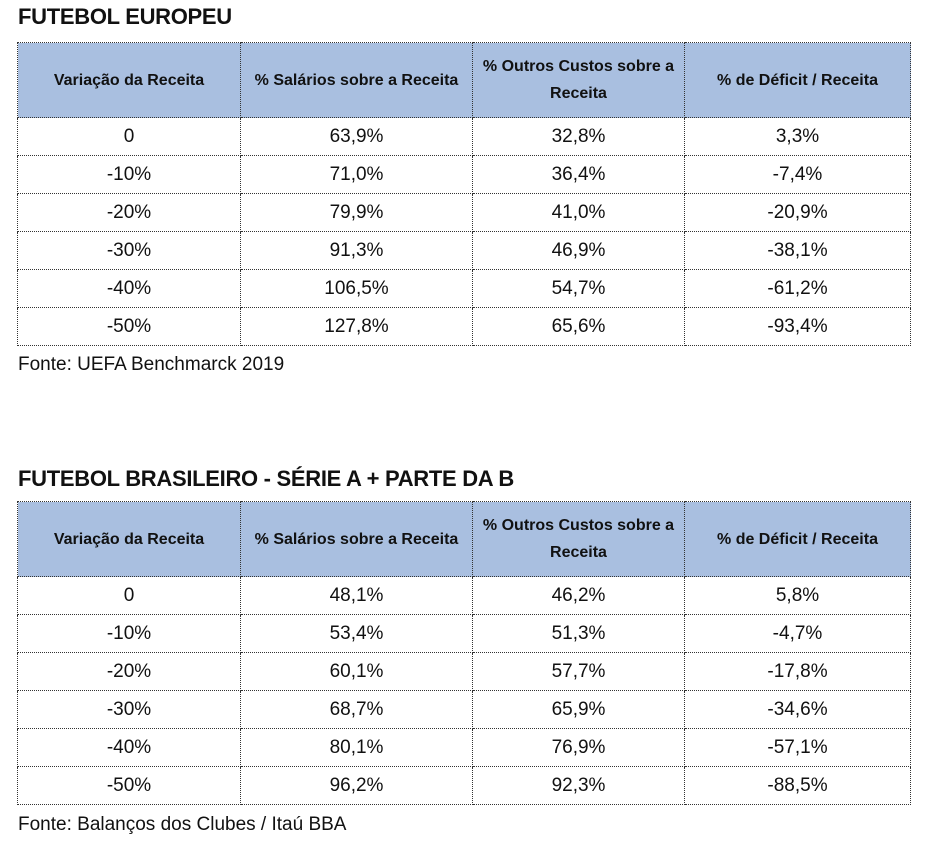 This screenshot has height=854, width=928. I want to click on table-cell: 53,4%, so click(356, 633).